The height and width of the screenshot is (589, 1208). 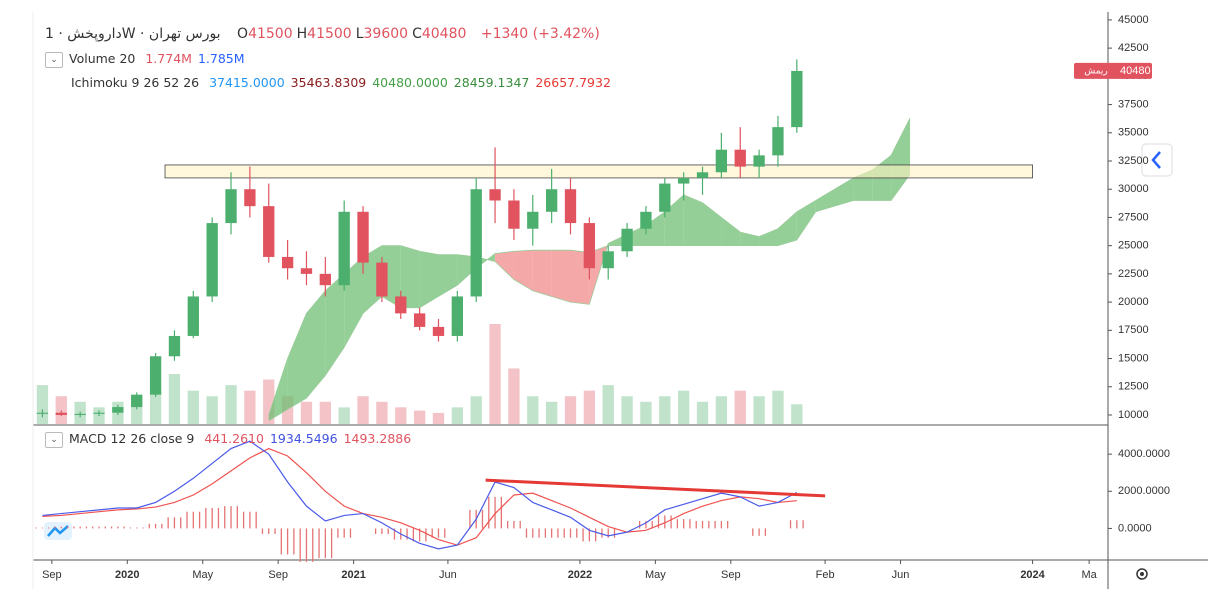 I want to click on price-zone, so click(x=598, y=171).